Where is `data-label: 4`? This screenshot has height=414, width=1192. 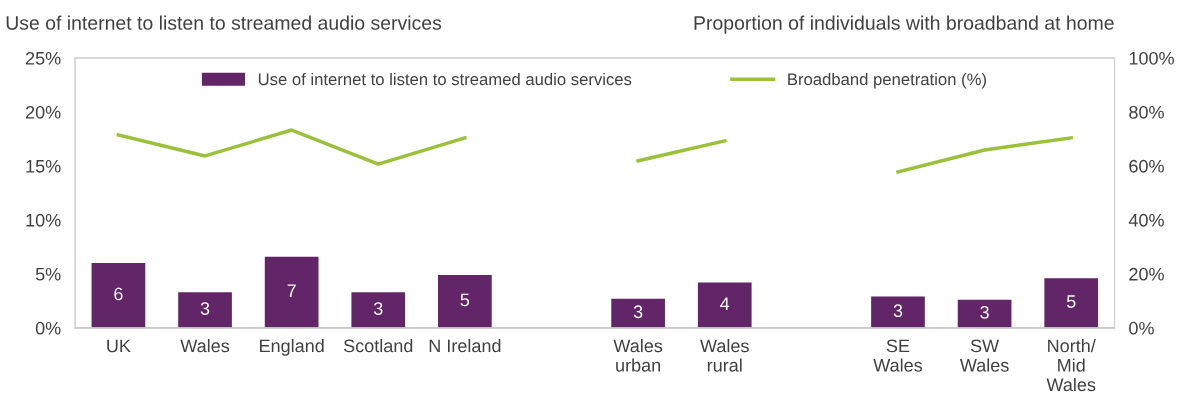
data-label: 4 is located at coordinates (725, 303).